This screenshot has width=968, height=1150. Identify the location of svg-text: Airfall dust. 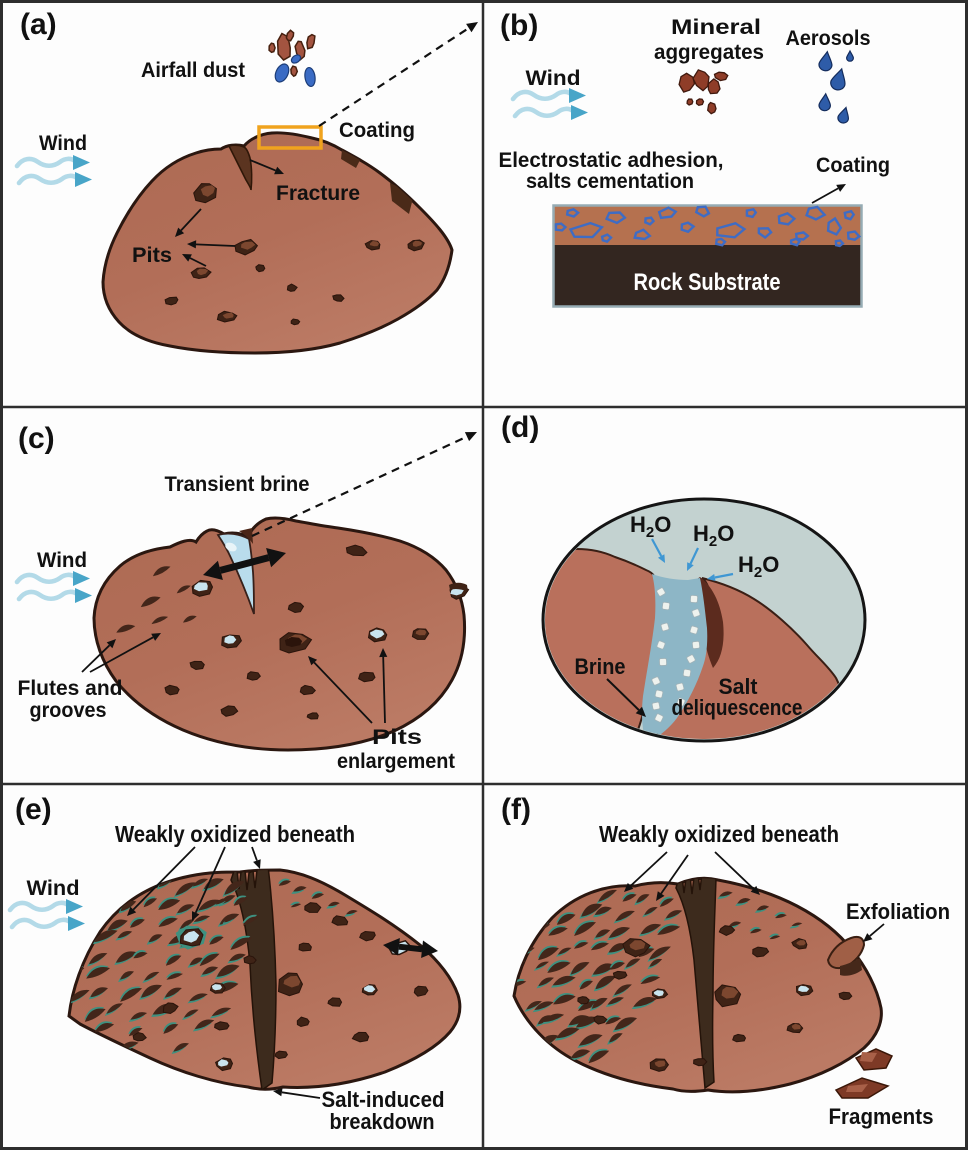
(193, 70).